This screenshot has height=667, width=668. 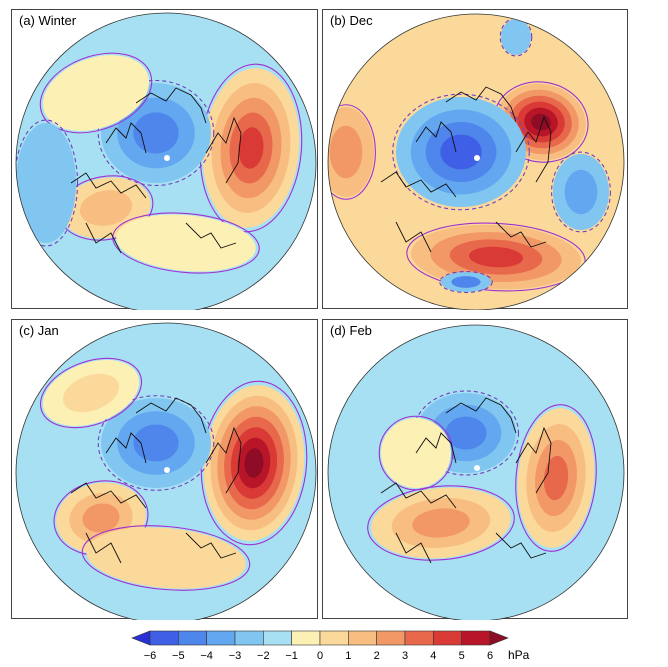 What do you see at coordinates (376, 656) in the screenshot?
I see `colorbar-tick-label: 2` at bounding box center [376, 656].